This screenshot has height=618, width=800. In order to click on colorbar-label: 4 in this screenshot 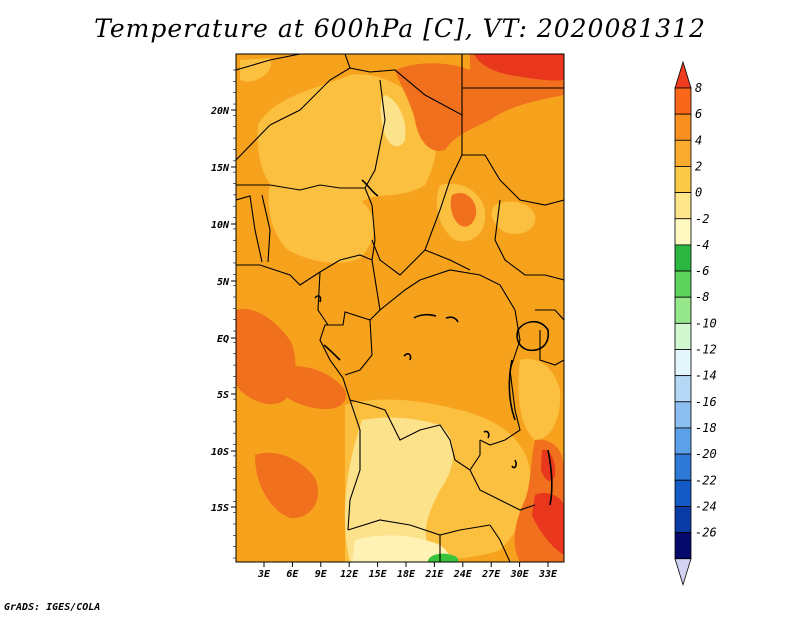, I will do `click(698, 140)`.